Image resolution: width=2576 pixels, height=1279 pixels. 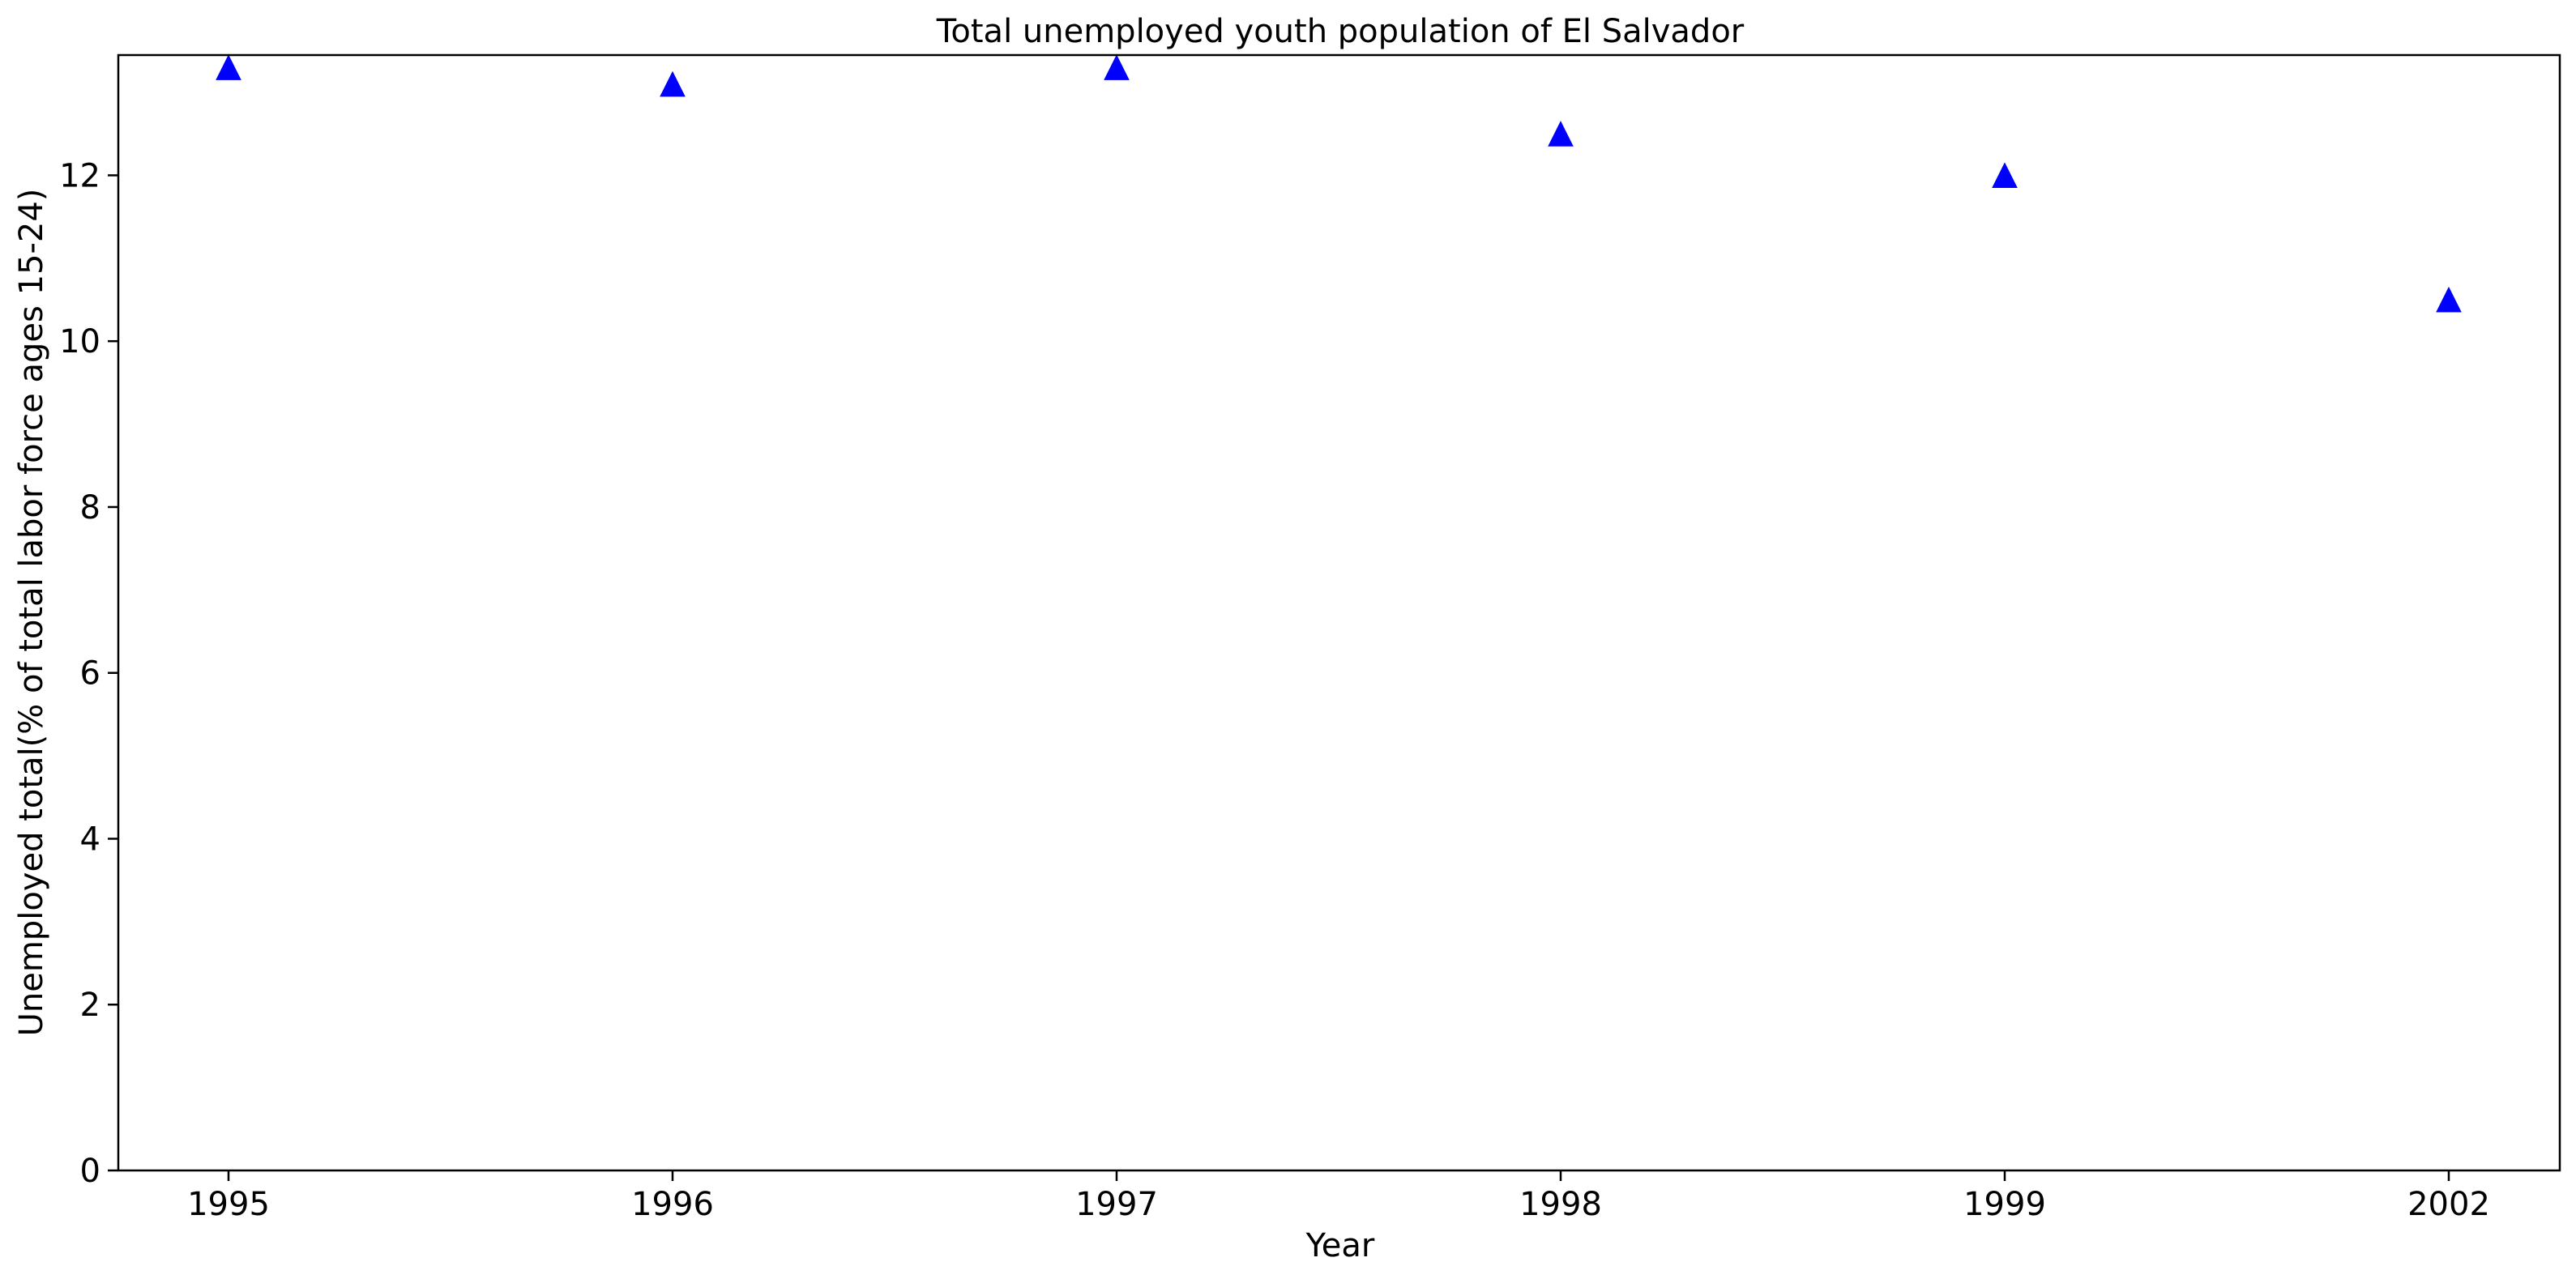 I want to click on y-tick-label: 4, so click(x=90, y=839).